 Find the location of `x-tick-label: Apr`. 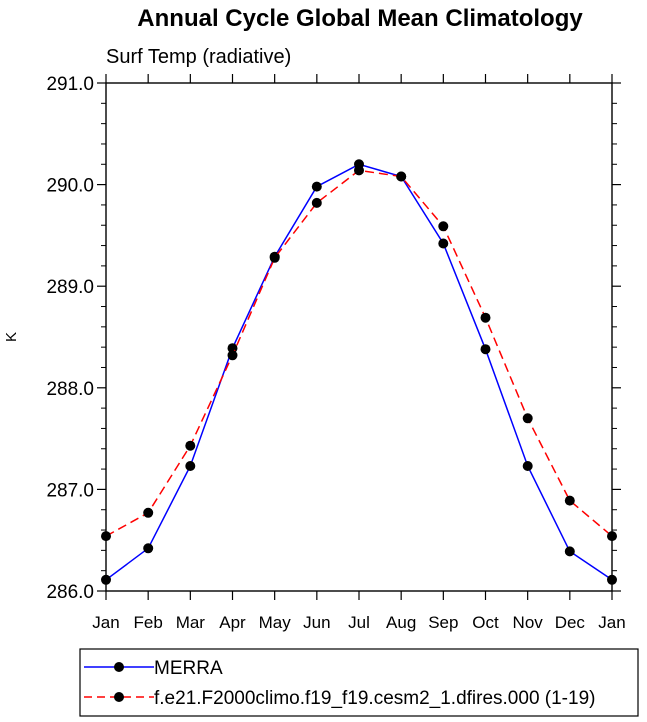

x-tick-label: Apr is located at coordinates (232, 622).